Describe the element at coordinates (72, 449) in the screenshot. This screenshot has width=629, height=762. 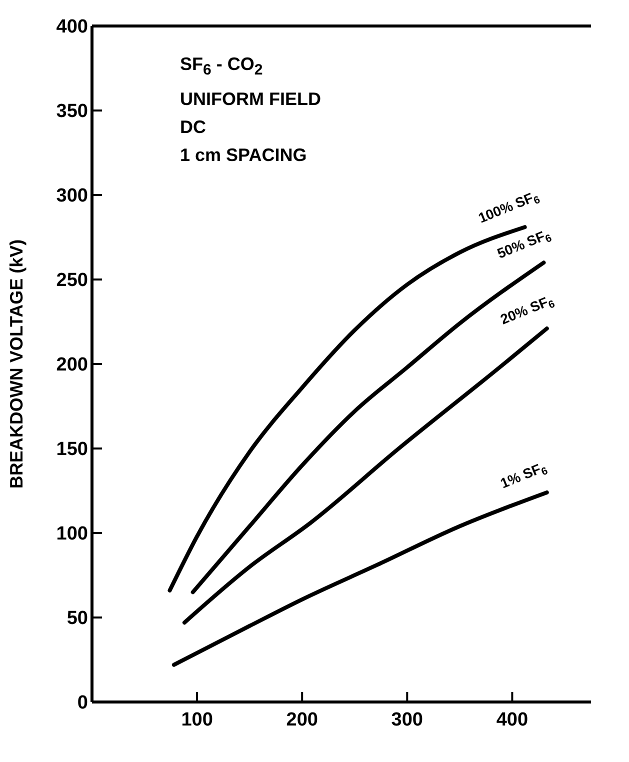
I see `y-tick-label: 150` at that location.